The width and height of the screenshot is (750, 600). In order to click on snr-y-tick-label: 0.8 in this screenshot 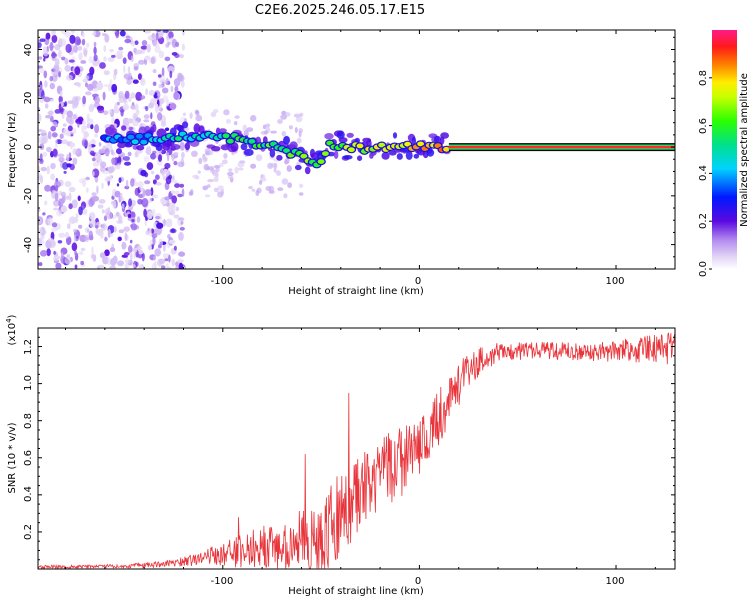, I will do `click(28, 421)`.